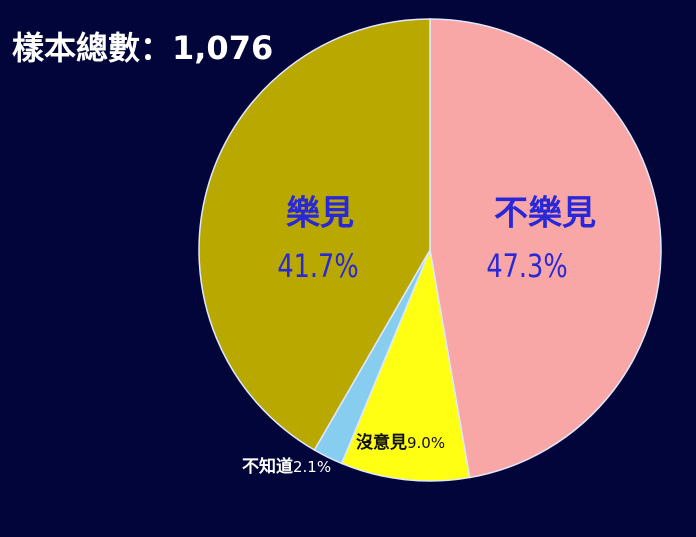 The image size is (696, 537). Describe the element at coordinates (267, 466) in the screenshot. I see `slice-label: 不知道` at that location.